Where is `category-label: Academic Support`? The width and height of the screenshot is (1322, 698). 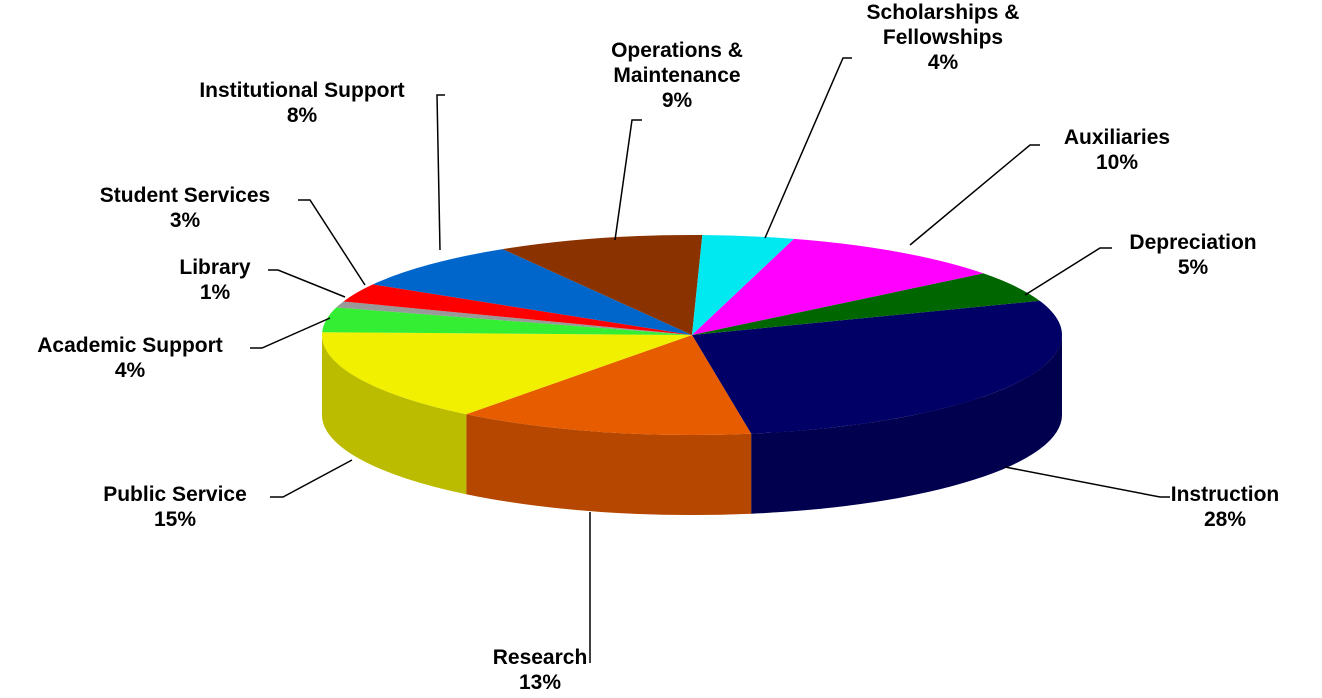 category-label: Academic Support is located at coordinates (130, 345).